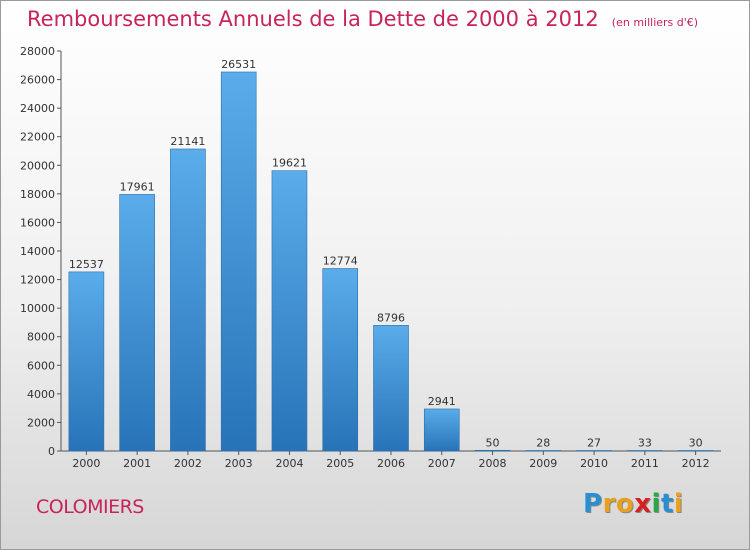 The image size is (750, 550). I want to click on logo-letter: P, so click(593, 504).